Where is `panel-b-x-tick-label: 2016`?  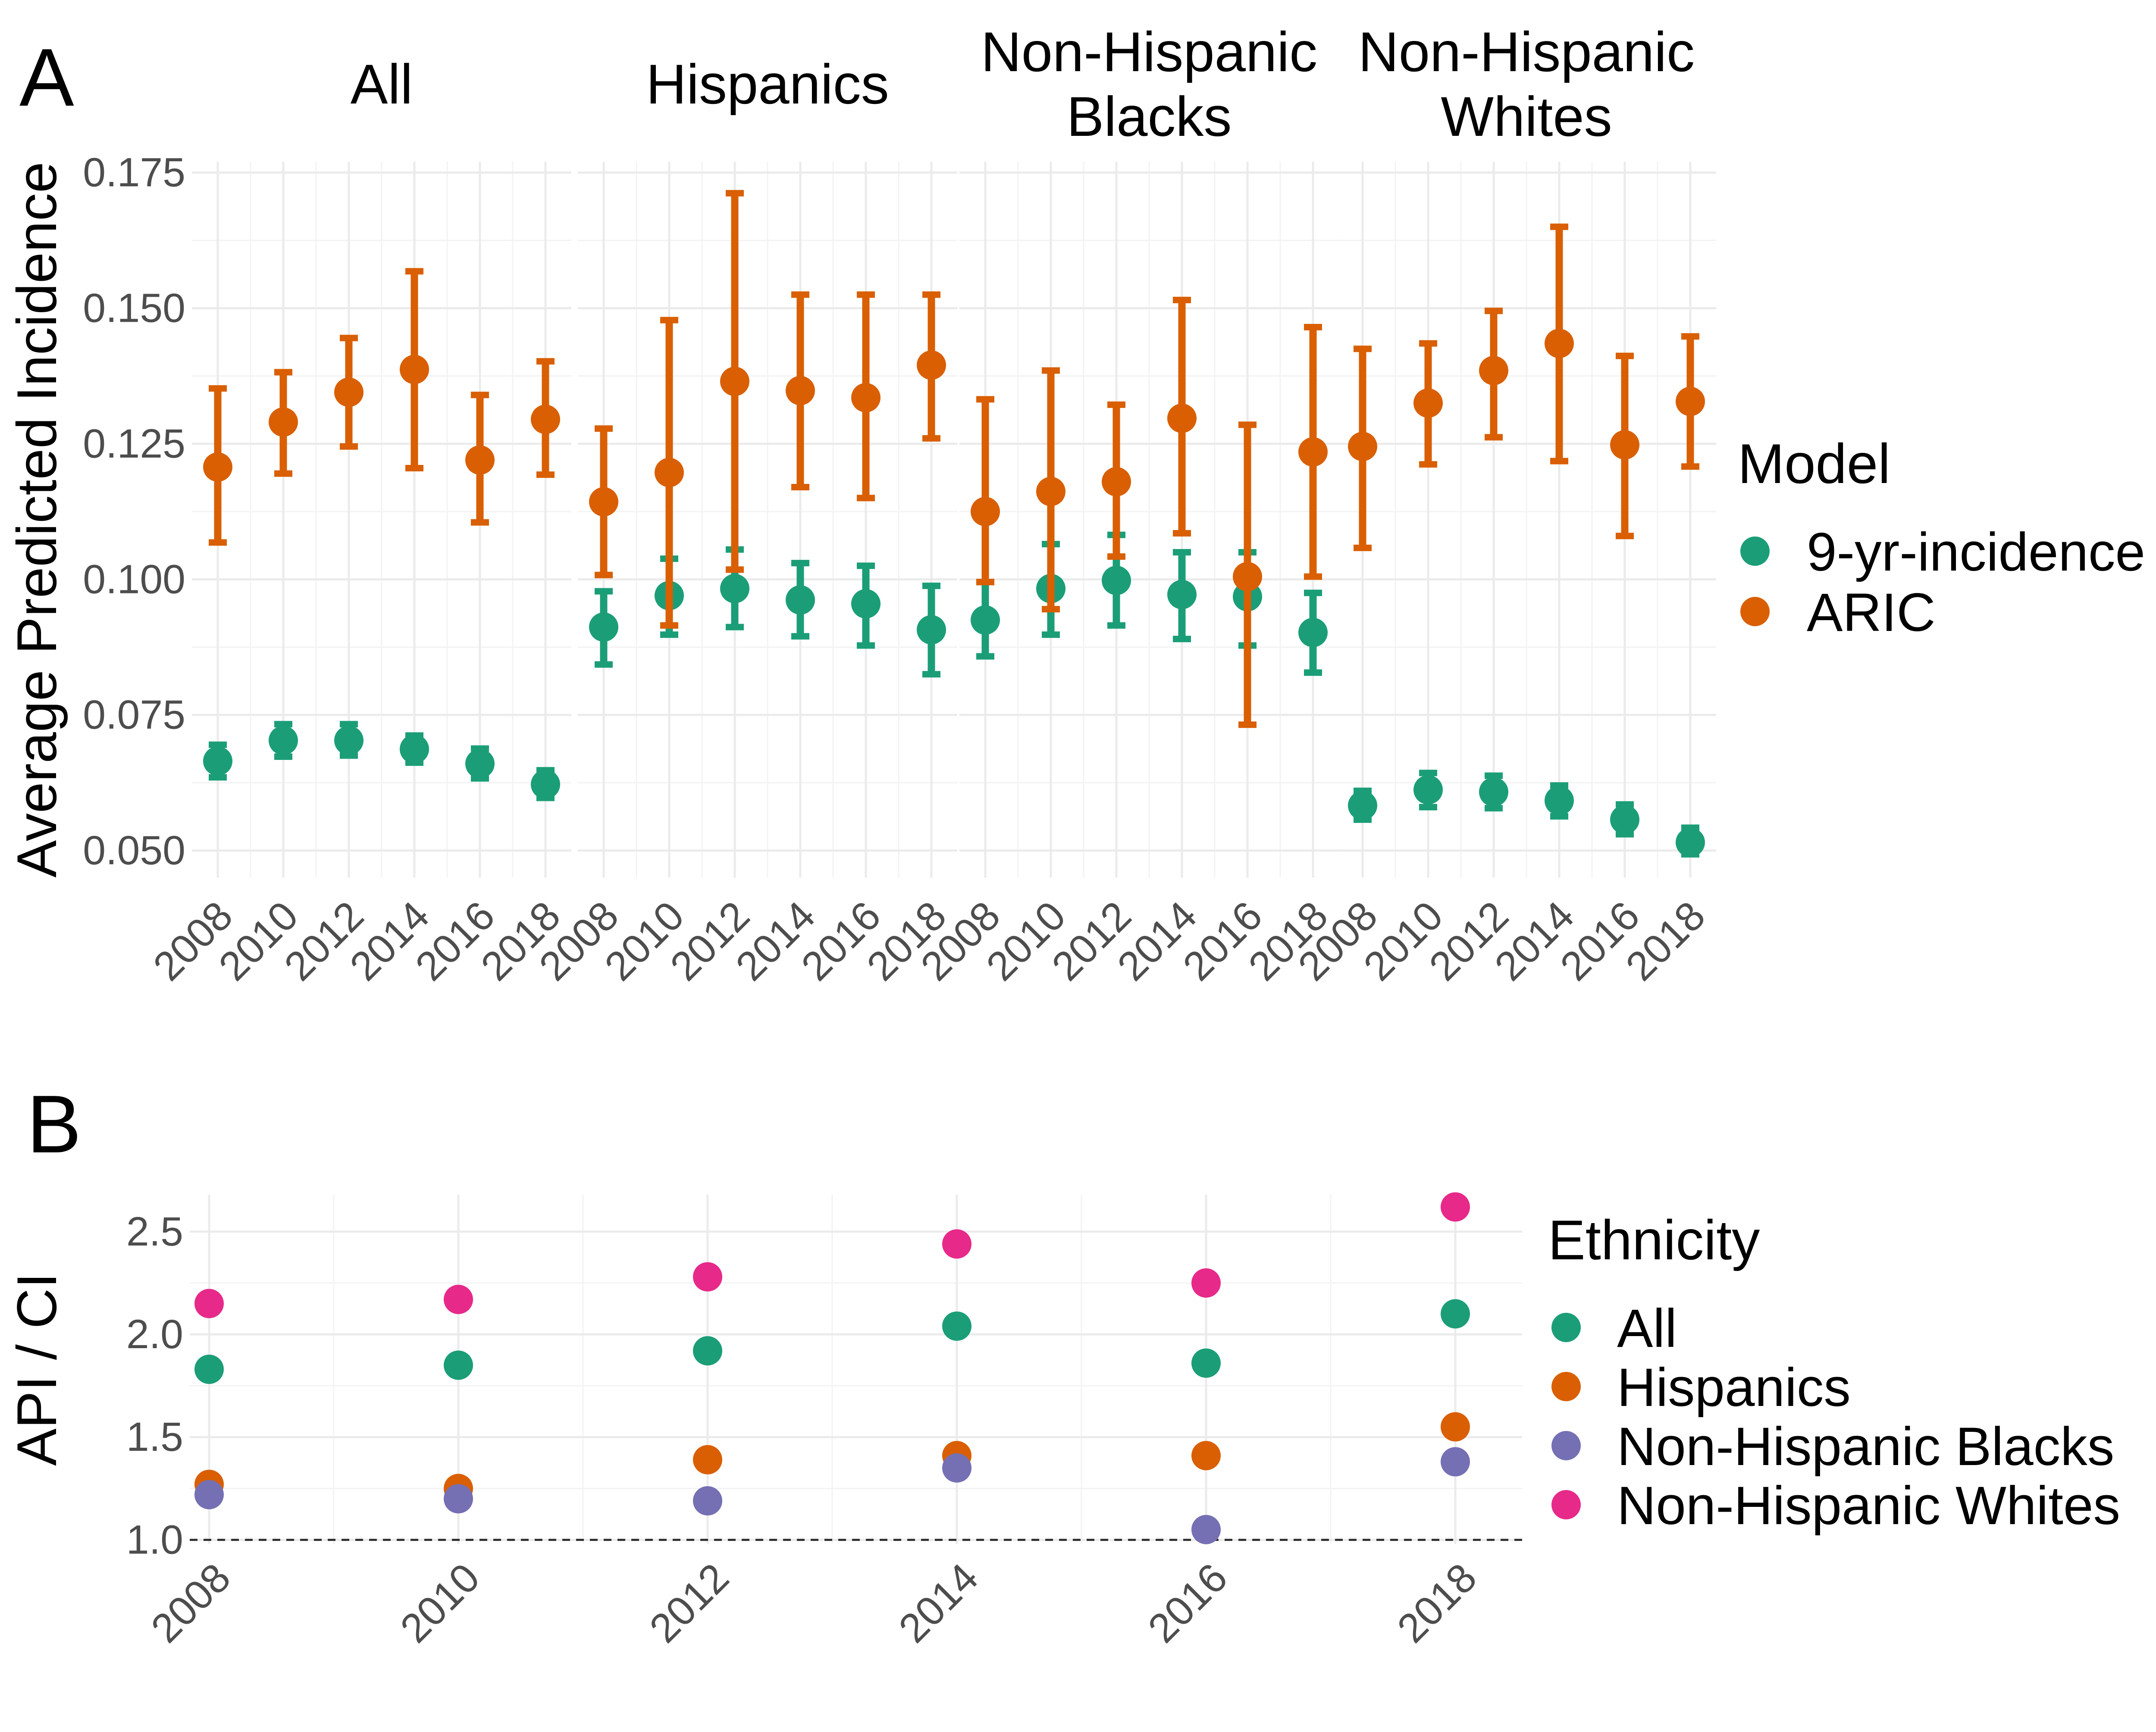
panel-b-x-tick-label: 2016 is located at coordinates (1187, 1603).